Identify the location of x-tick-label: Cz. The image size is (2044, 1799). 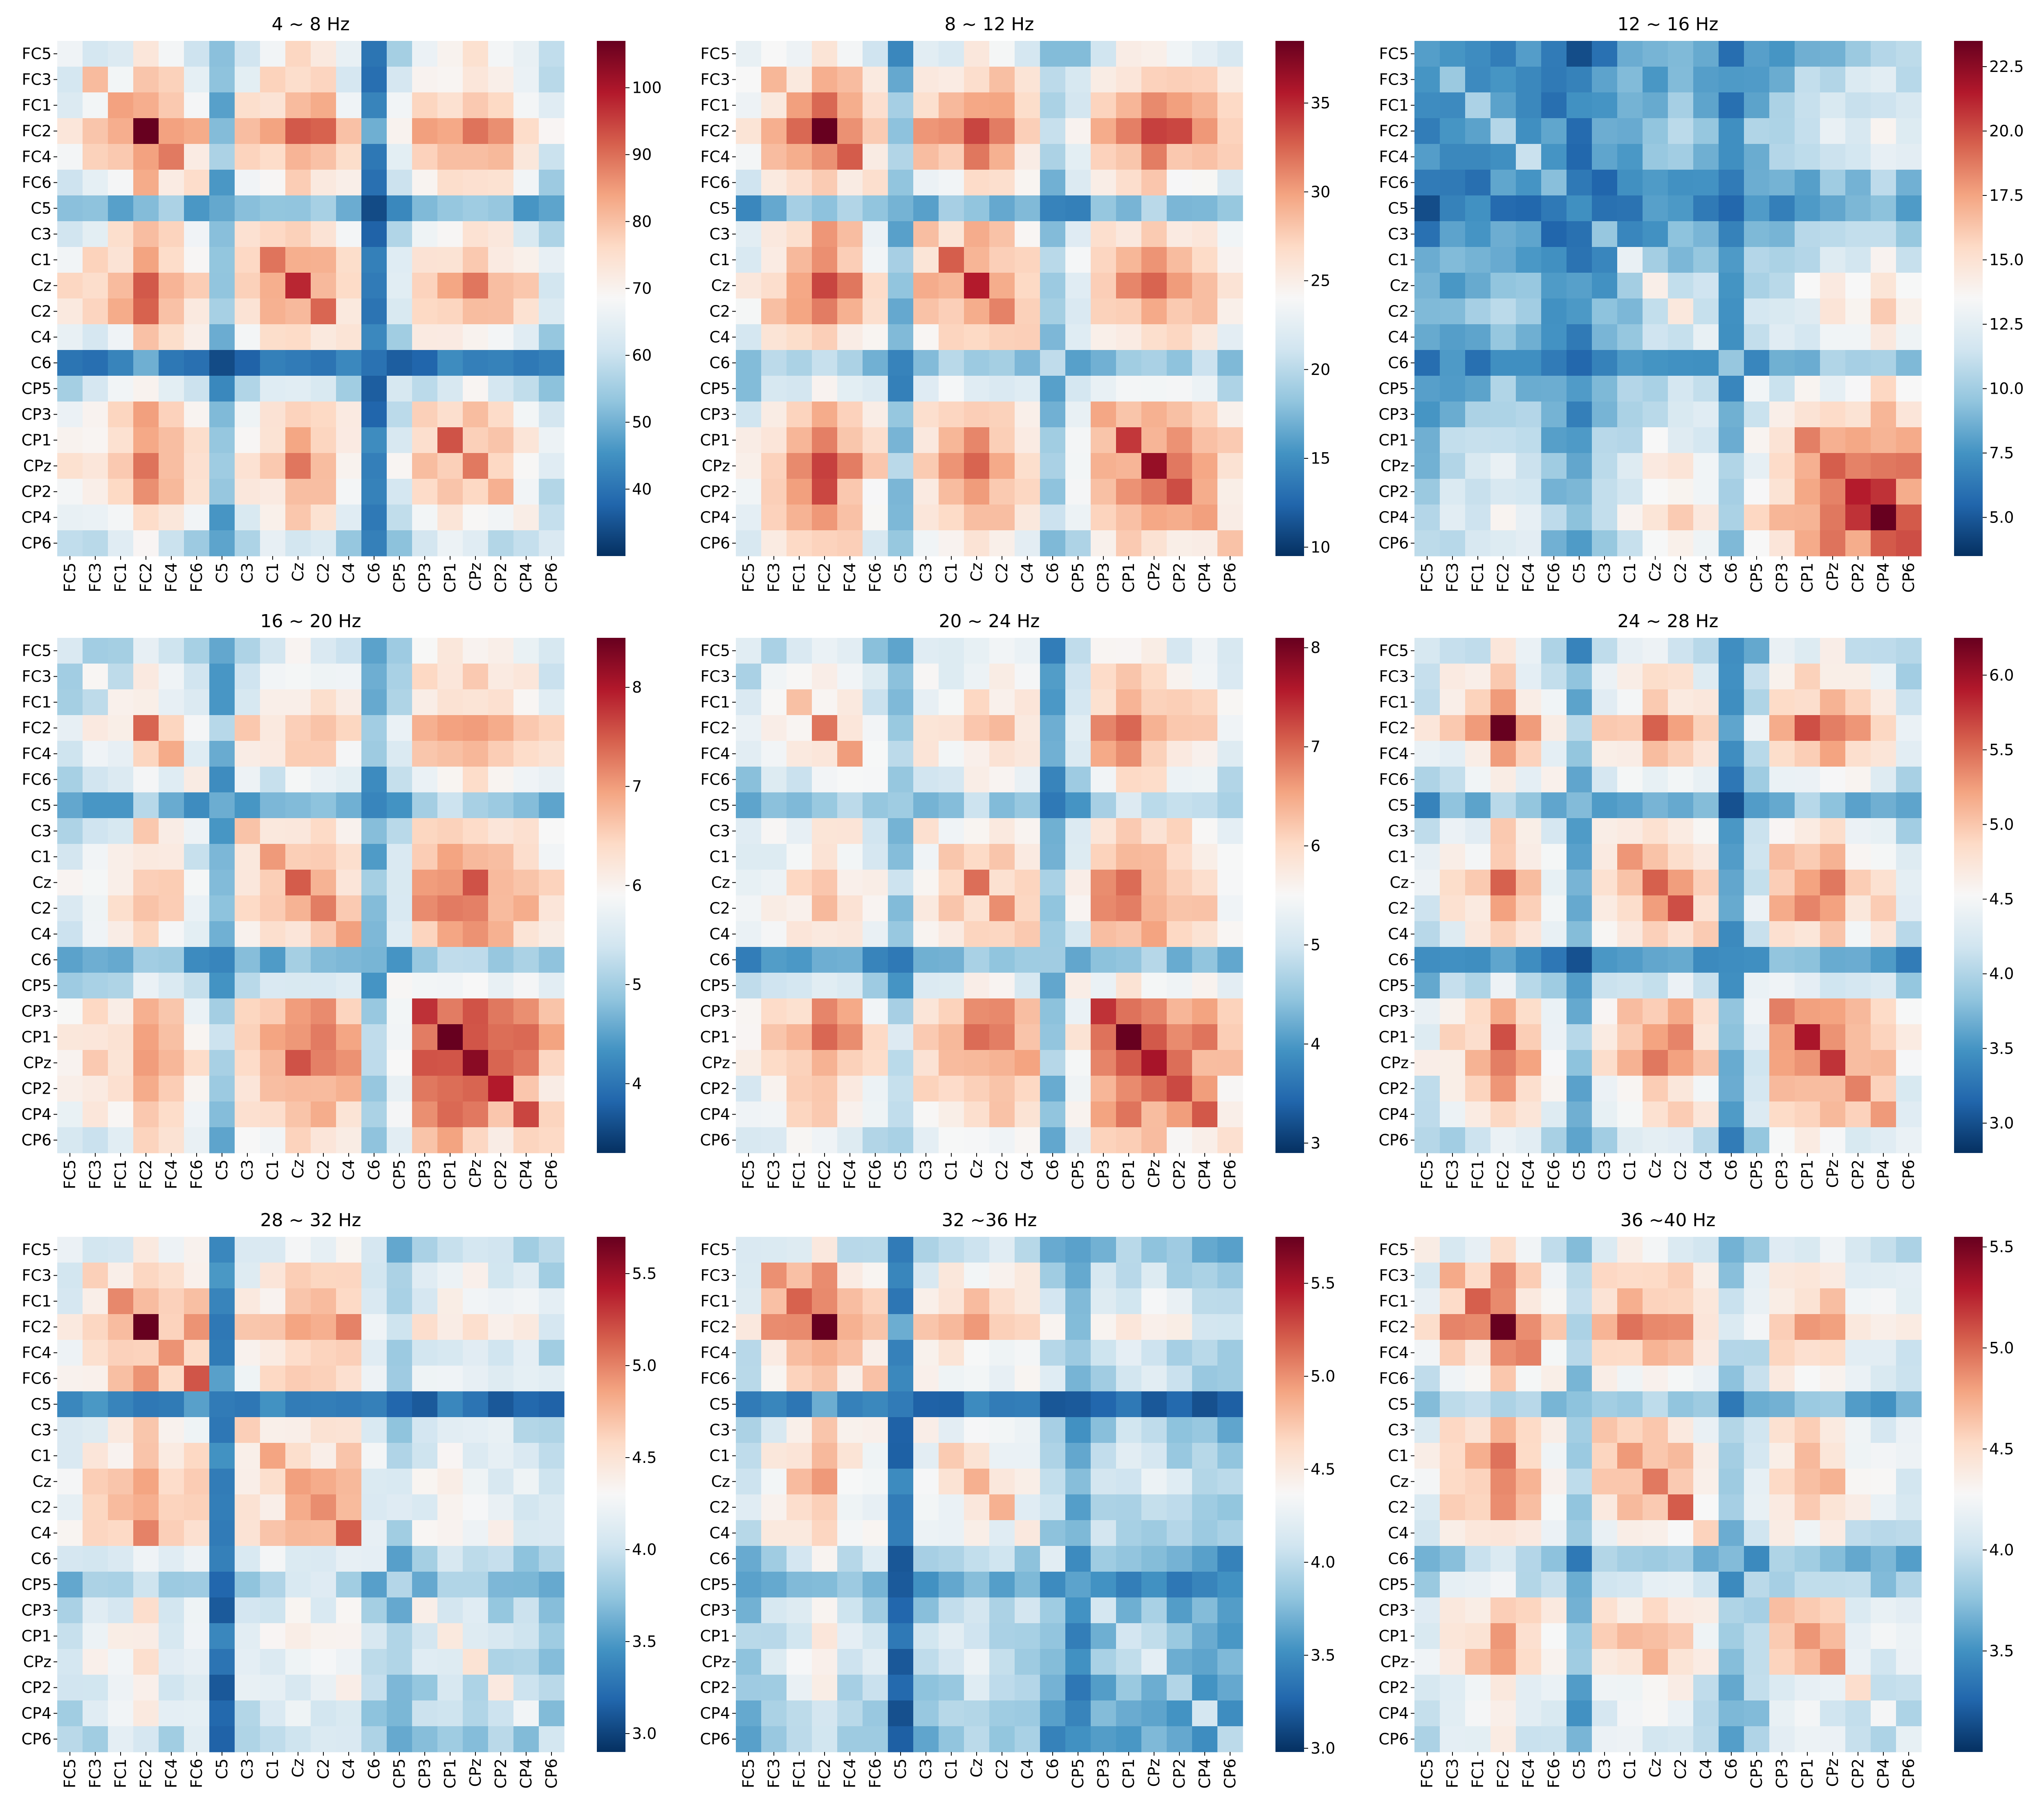
(298, 572).